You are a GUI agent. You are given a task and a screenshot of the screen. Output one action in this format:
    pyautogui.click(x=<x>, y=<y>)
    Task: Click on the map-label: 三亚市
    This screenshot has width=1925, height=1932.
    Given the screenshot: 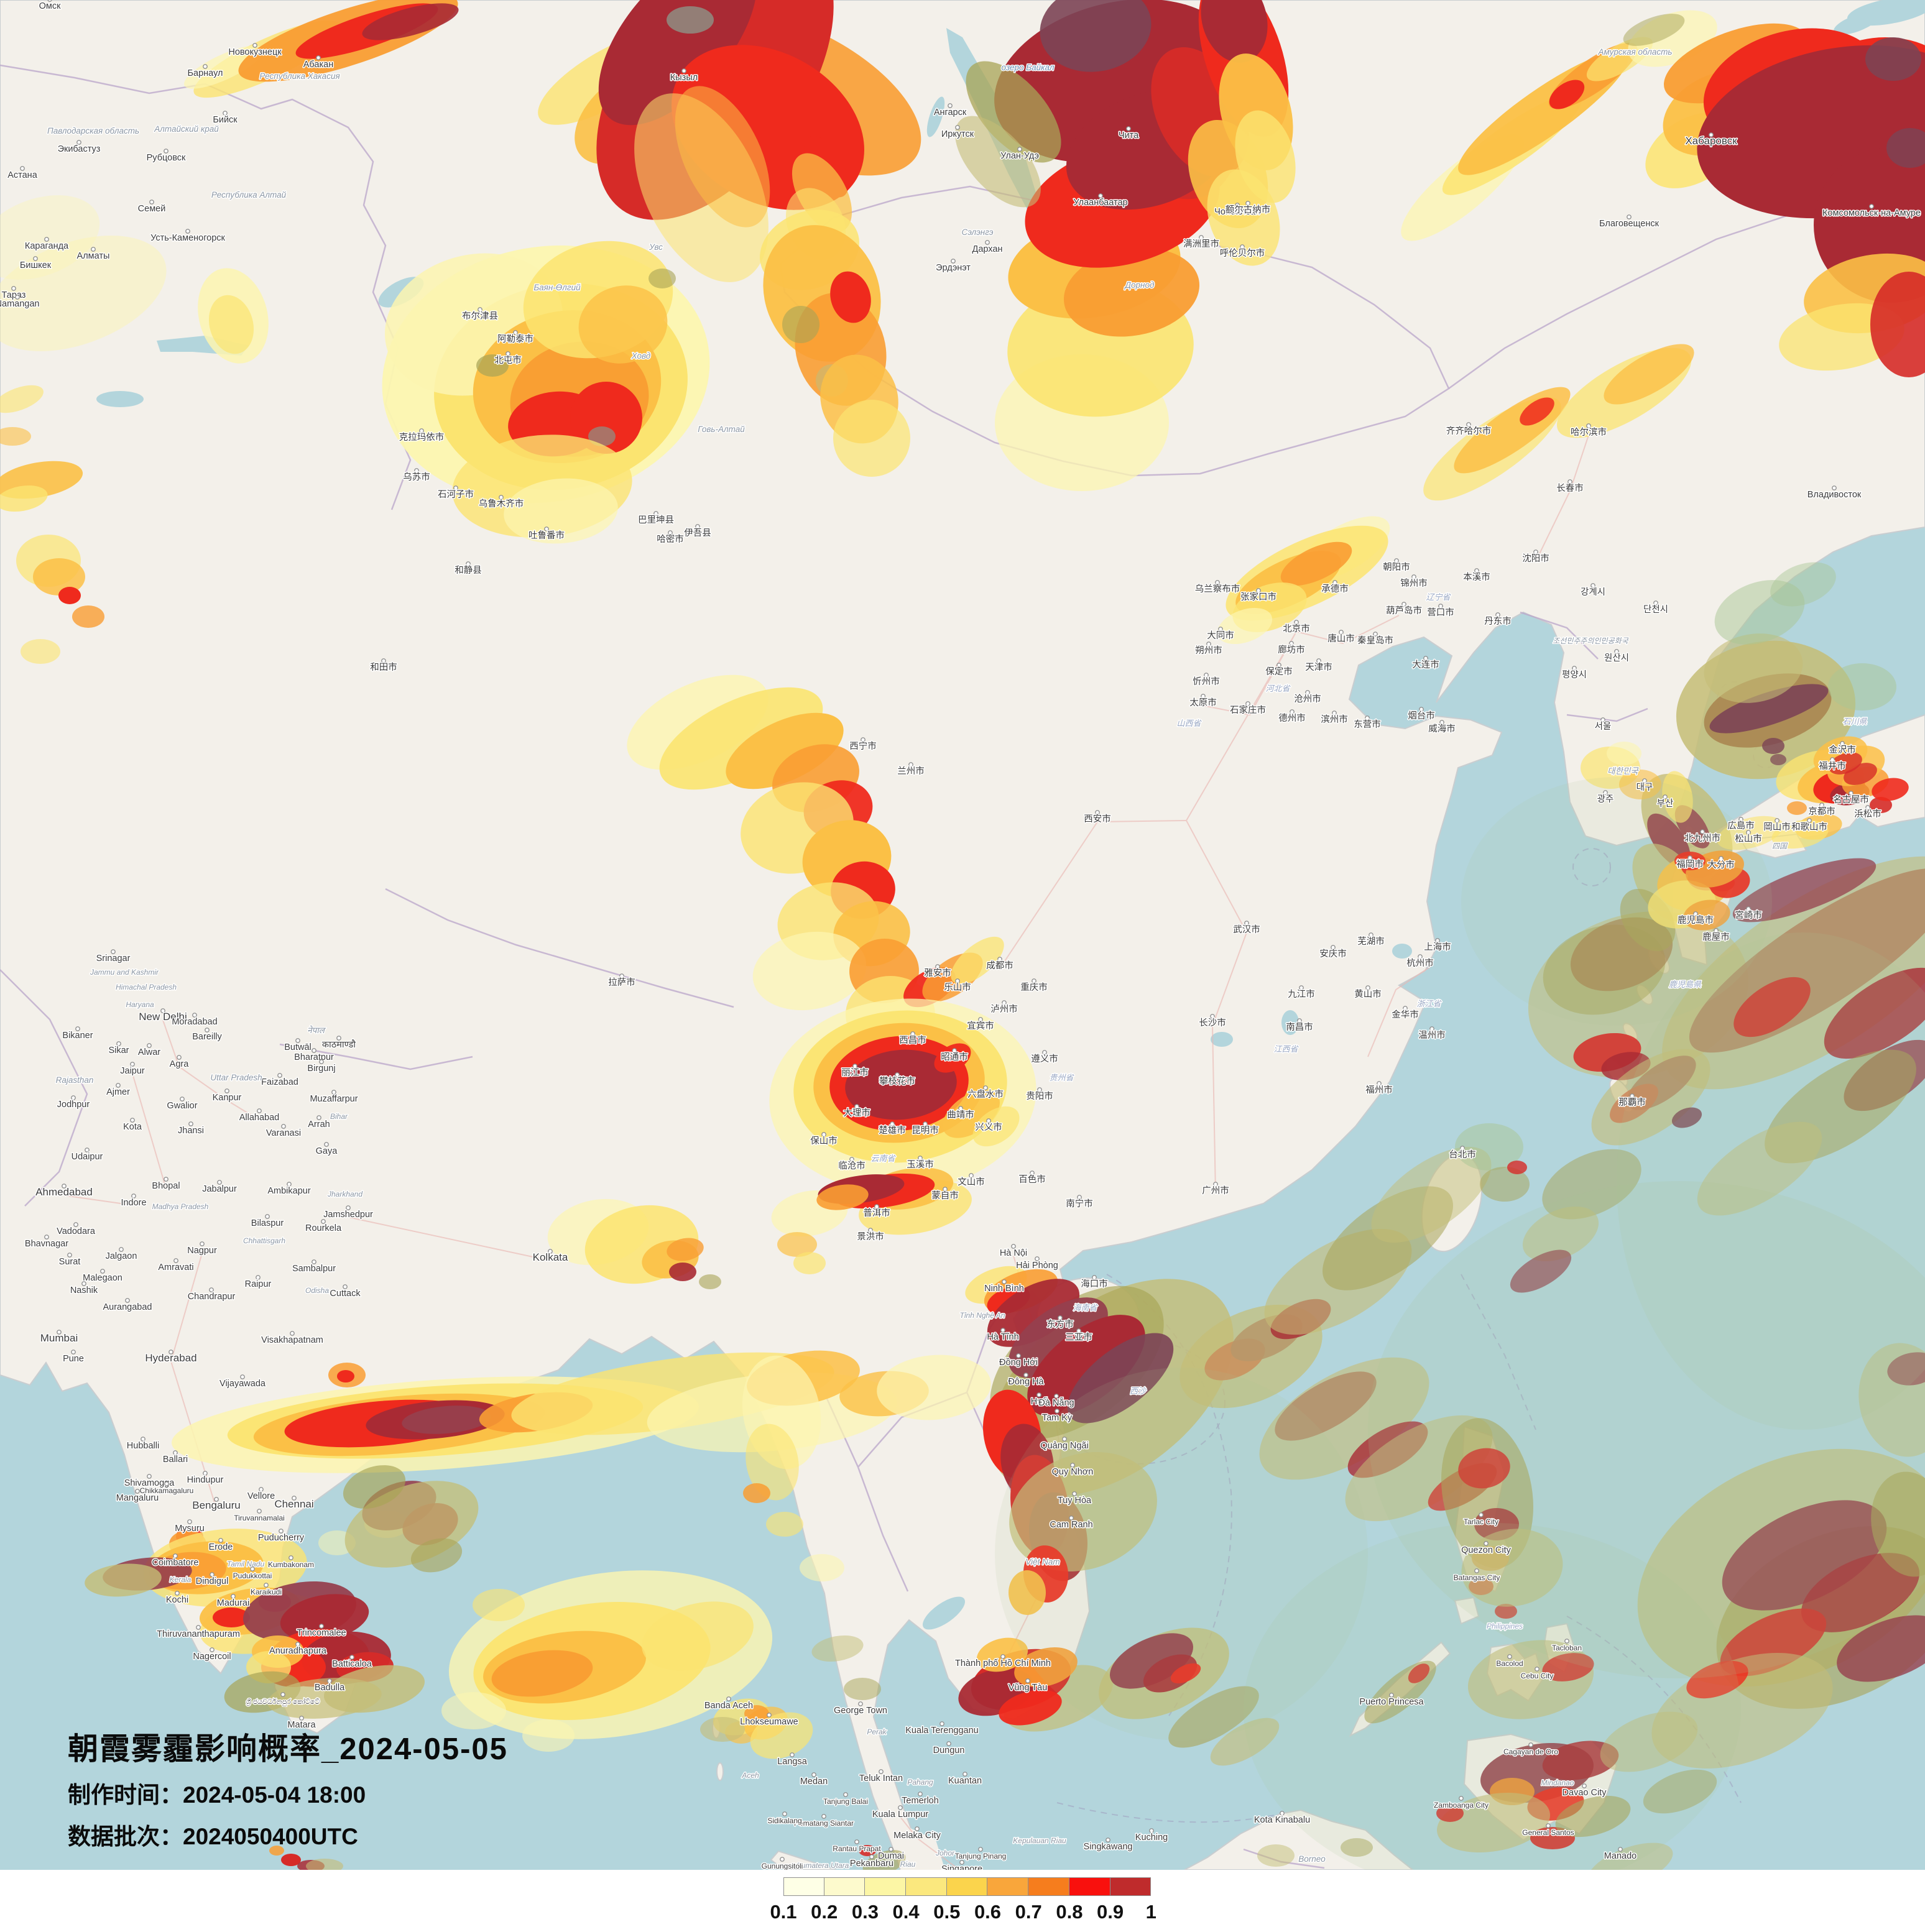 What is the action you would take?
    pyautogui.click(x=1078, y=1338)
    